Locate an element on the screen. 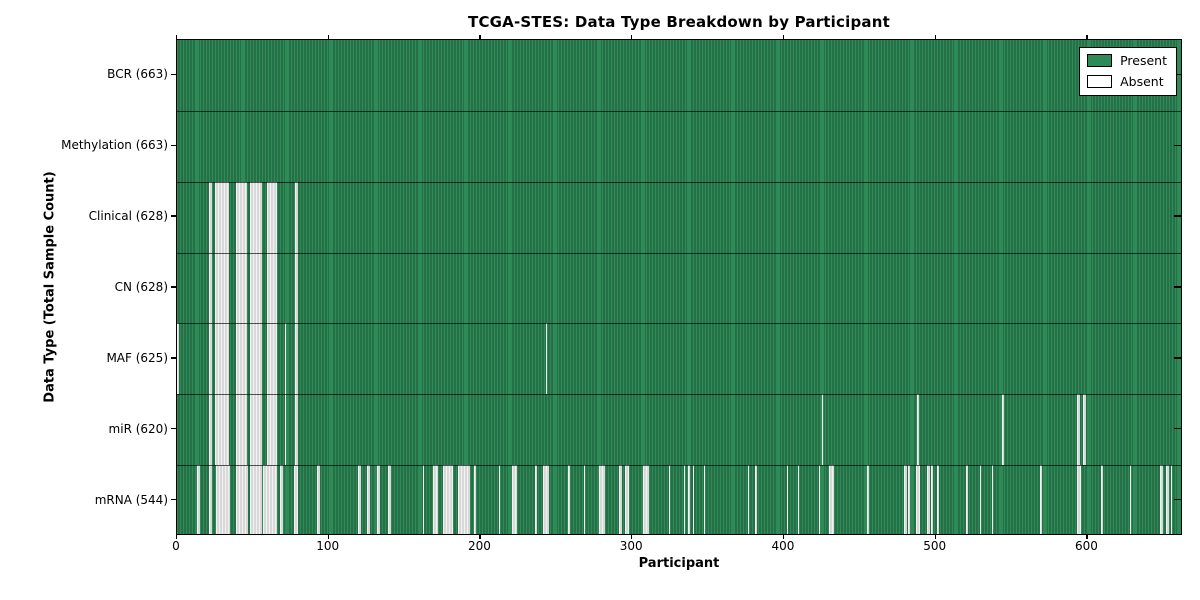  legend-label-absent: Absent is located at coordinates (1142, 81).